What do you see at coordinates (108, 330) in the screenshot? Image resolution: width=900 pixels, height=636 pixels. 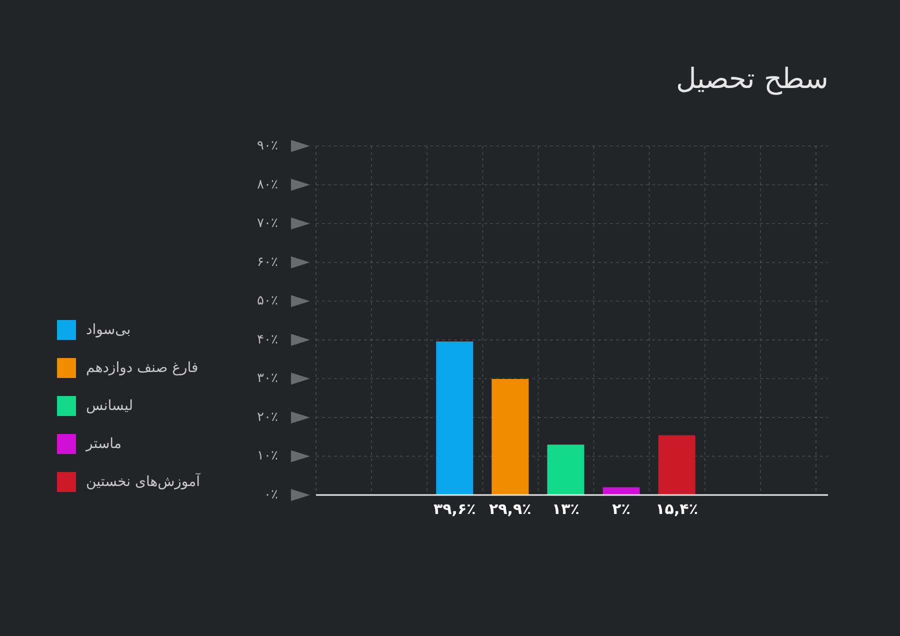 I see `legend-label: بی‌سواد` at bounding box center [108, 330].